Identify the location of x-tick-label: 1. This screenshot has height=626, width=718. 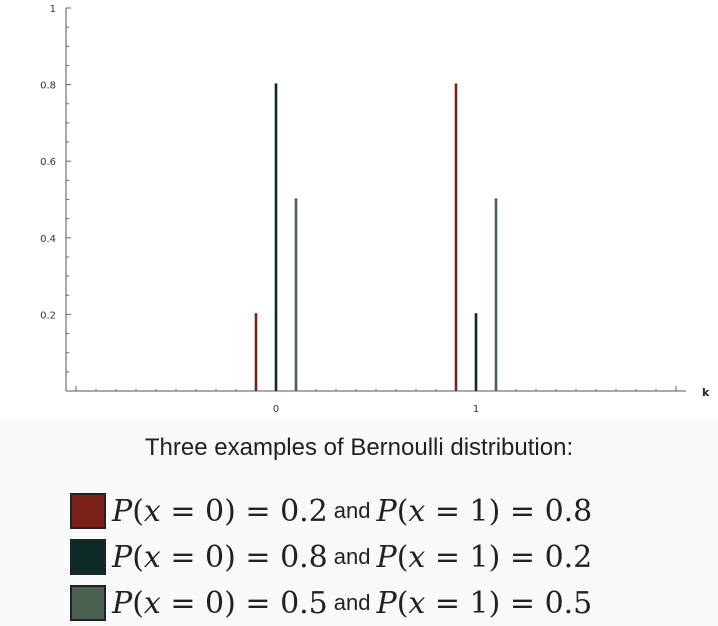
(476, 409).